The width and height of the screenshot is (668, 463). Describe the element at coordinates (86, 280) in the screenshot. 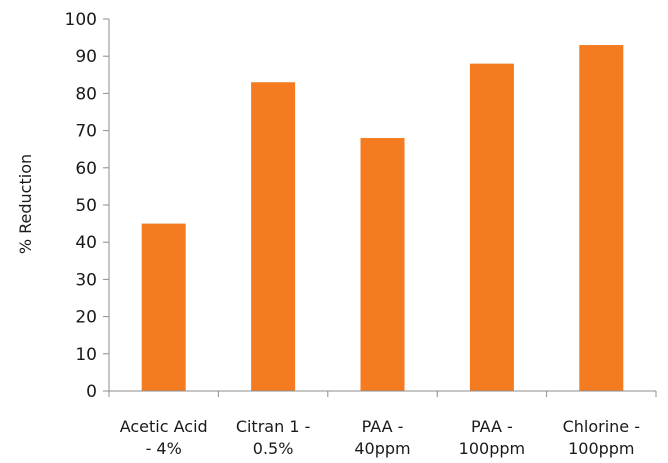

I see `y-tick-label: 30` at that location.